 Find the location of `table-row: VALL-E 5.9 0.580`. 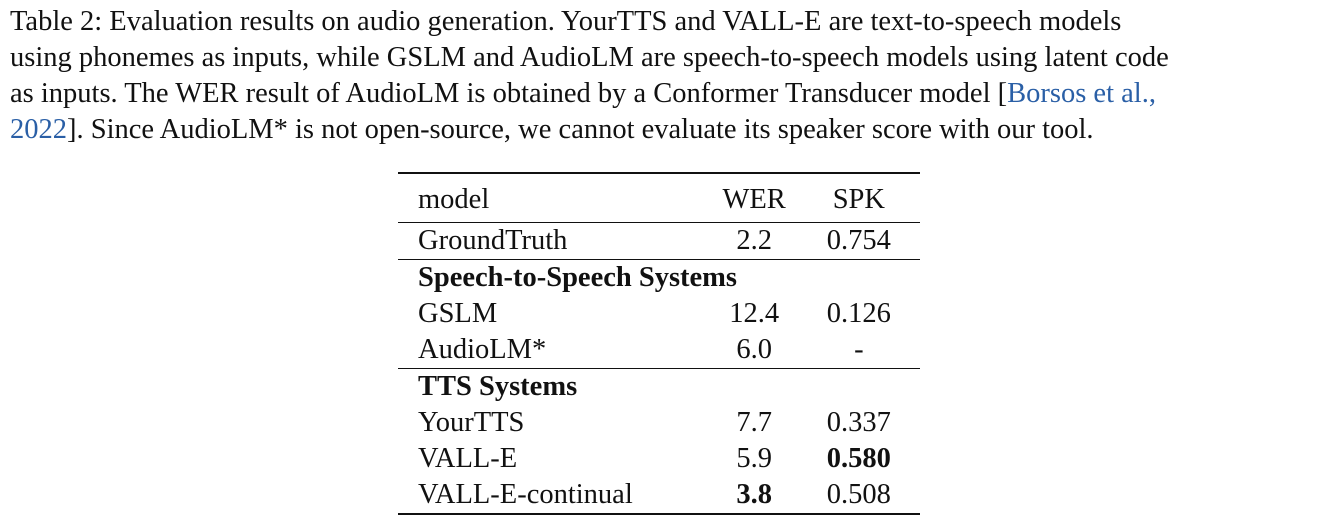

table-row: VALL-E 5.9 0.580 is located at coordinates (659, 459).